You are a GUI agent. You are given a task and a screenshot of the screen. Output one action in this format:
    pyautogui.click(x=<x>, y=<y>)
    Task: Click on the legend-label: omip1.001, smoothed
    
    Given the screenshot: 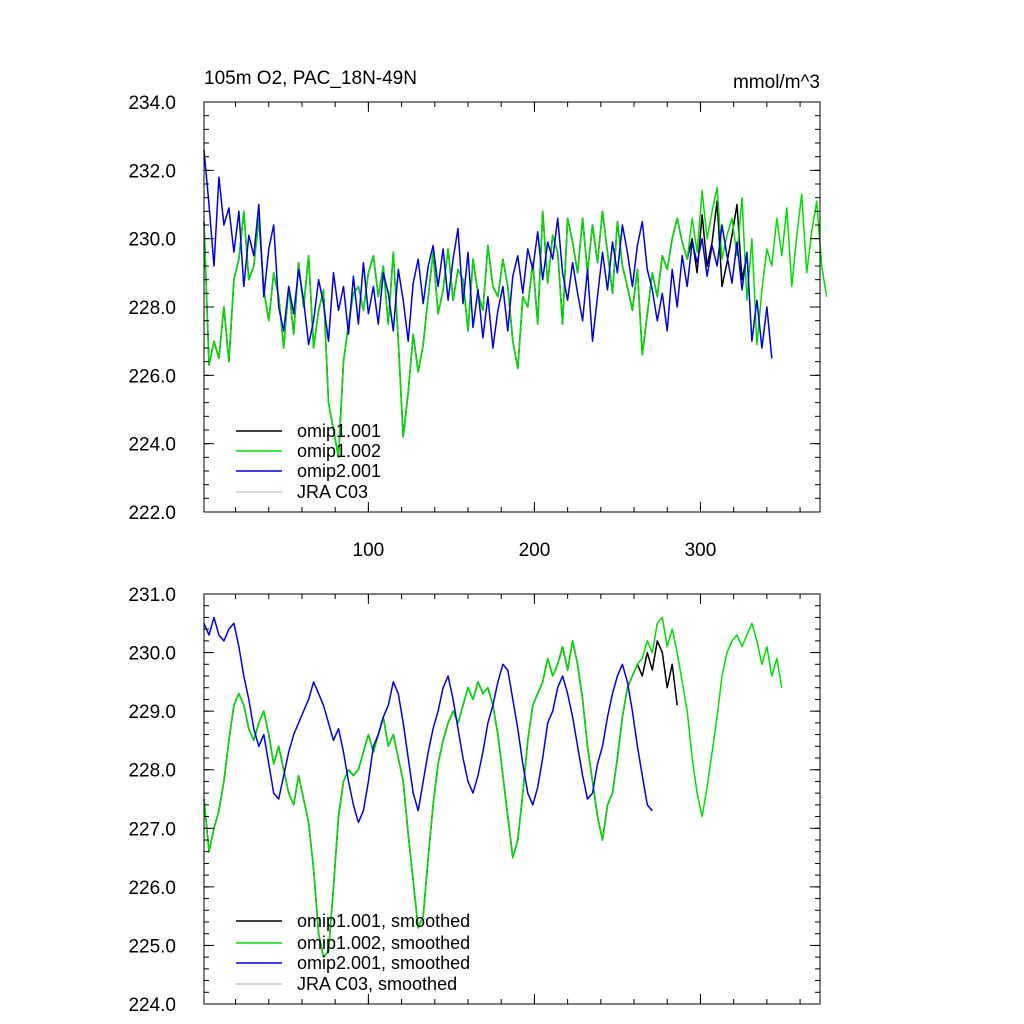 What is the action you would take?
    pyautogui.click(x=383, y=921)
    